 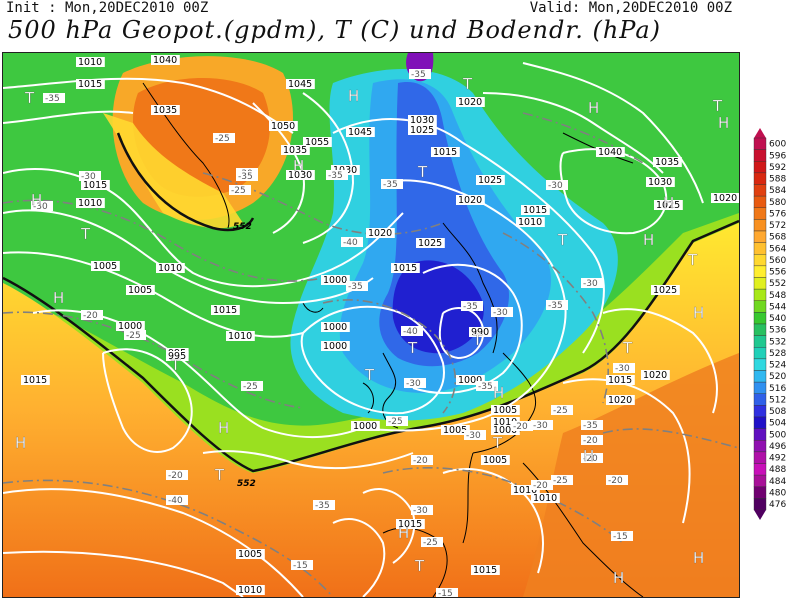 What do you see at coordinates (107, 8) in the screenshot?
I see `init-time-label: Init : Mon,20DEC2010 00Z` at bounding box center [107, 8].